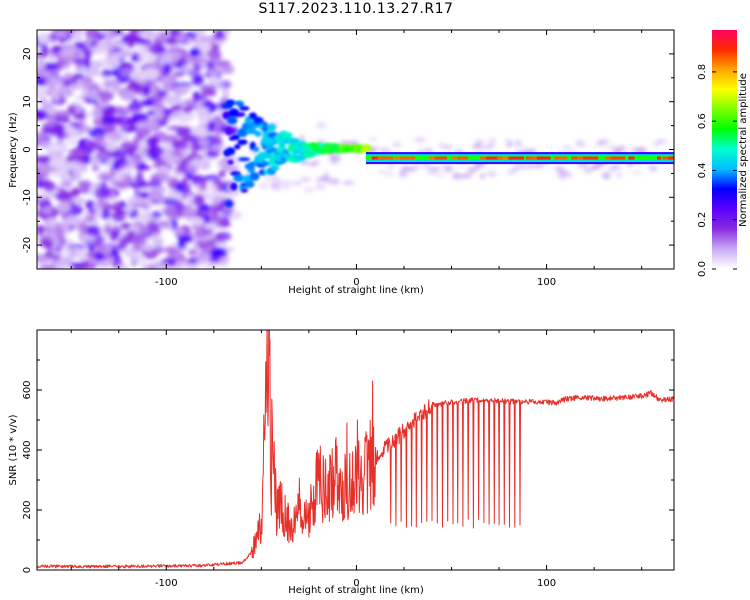 This screenshot has width=750, height=600. What do you see at coordinates (27, 389) in the screenshot?
I see `y-tick-label: 600` at bounding box center [27, 389].